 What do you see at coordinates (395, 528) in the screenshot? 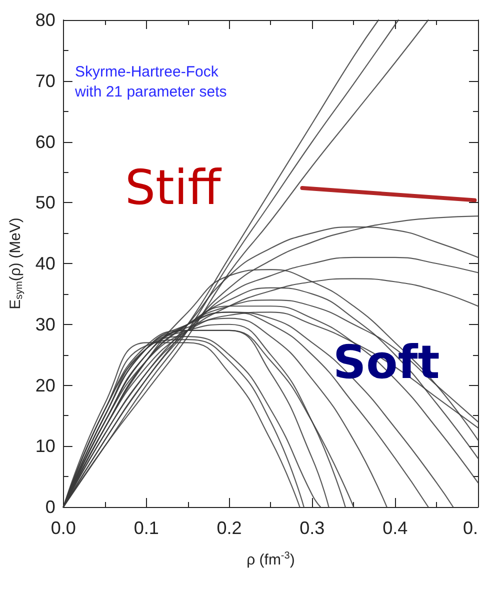
I see `x-tick-label: 0.4` at bounding box center [395, 528].